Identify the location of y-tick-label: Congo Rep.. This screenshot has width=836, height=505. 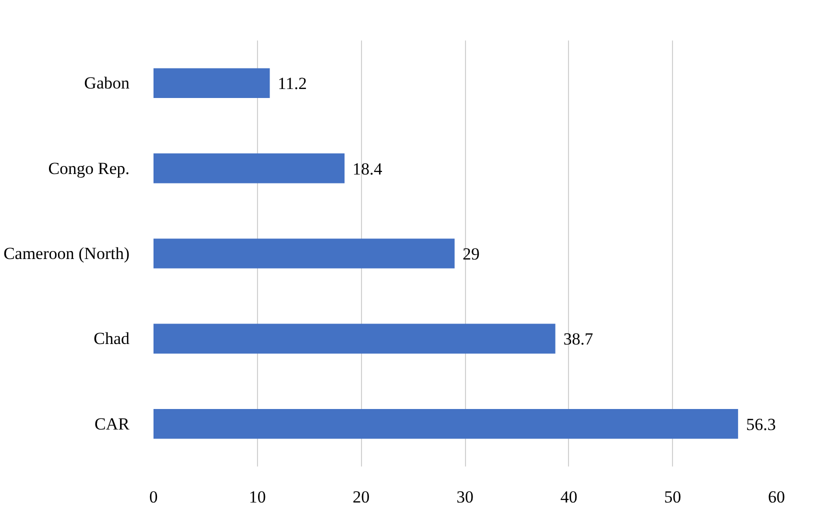
(89, 168).